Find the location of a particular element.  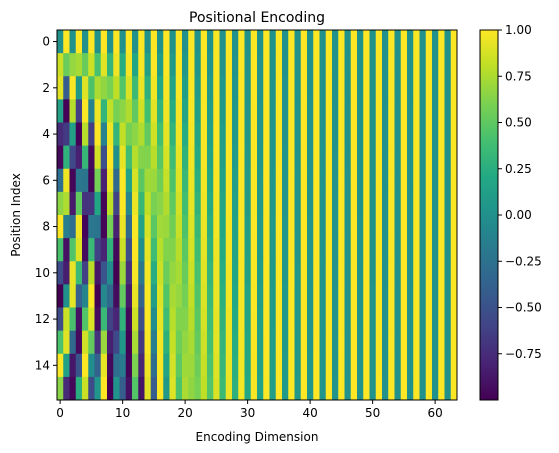

x-axis-label: Encoding Dimension is located at coordinates (257, 437).